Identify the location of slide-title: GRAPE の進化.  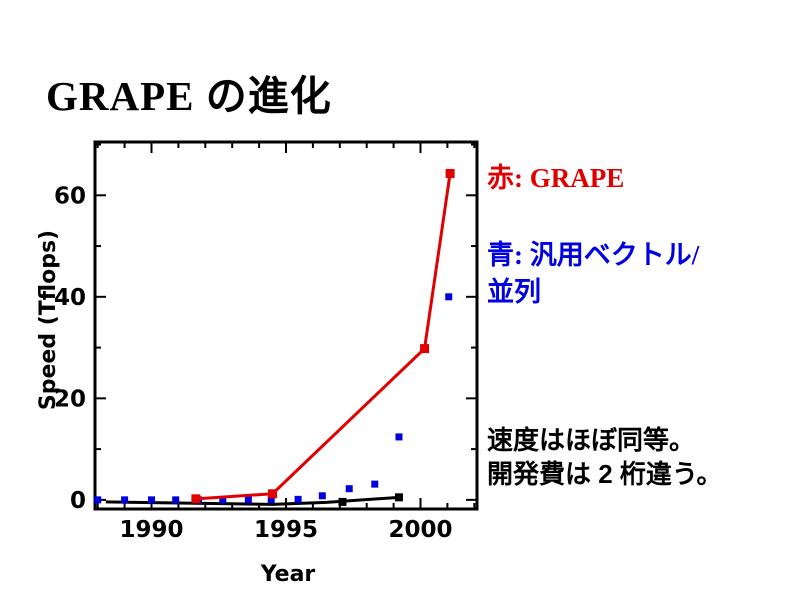
(189, 96).